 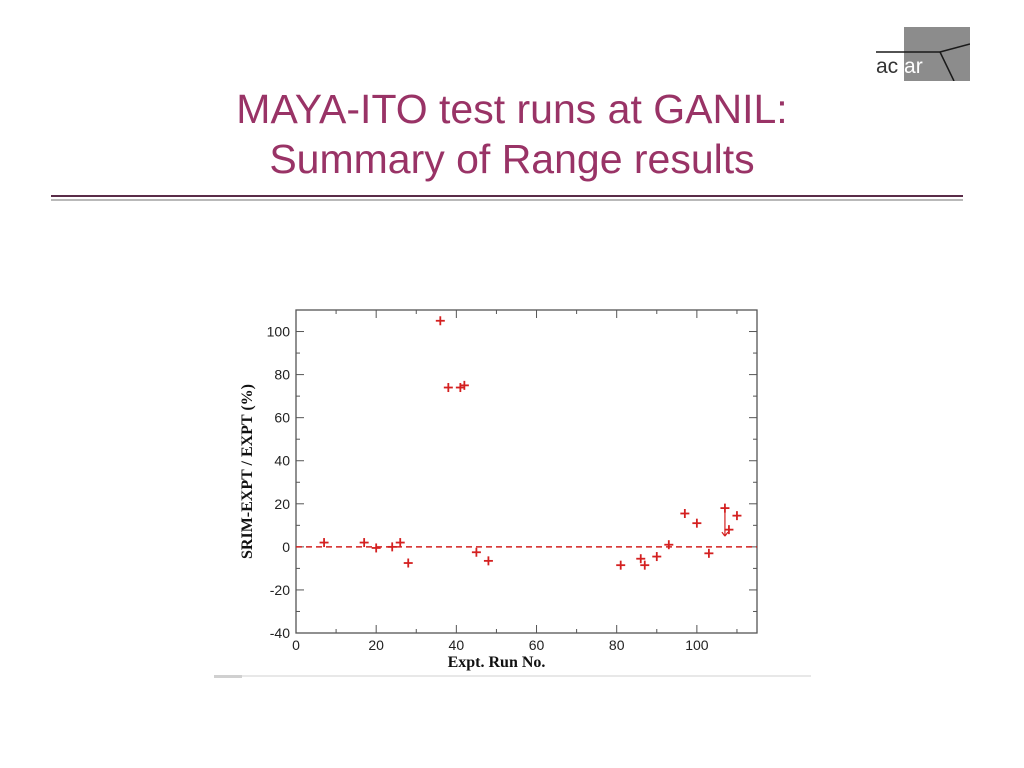 I want to click on y-tick-label: -40, so click(x=280, y=633).